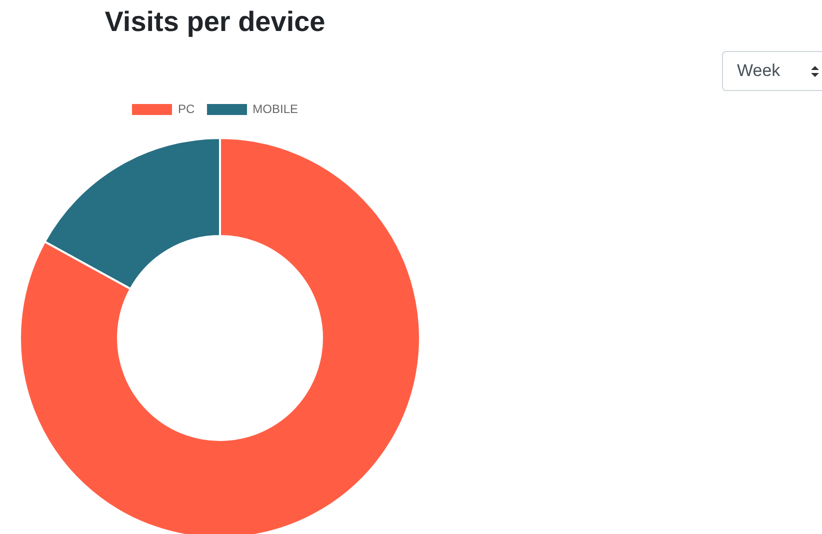 The height and width of the screenshot is (534, 822). I want to click on legend-label: MOBILE, so click(275, 109).